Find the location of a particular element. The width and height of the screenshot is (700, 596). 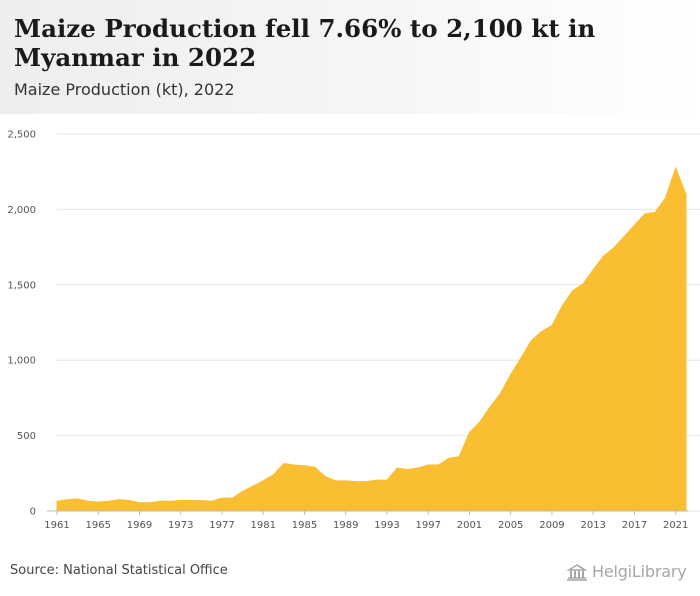

x-tick-label: 2013 is located at coordinates (592, 525).